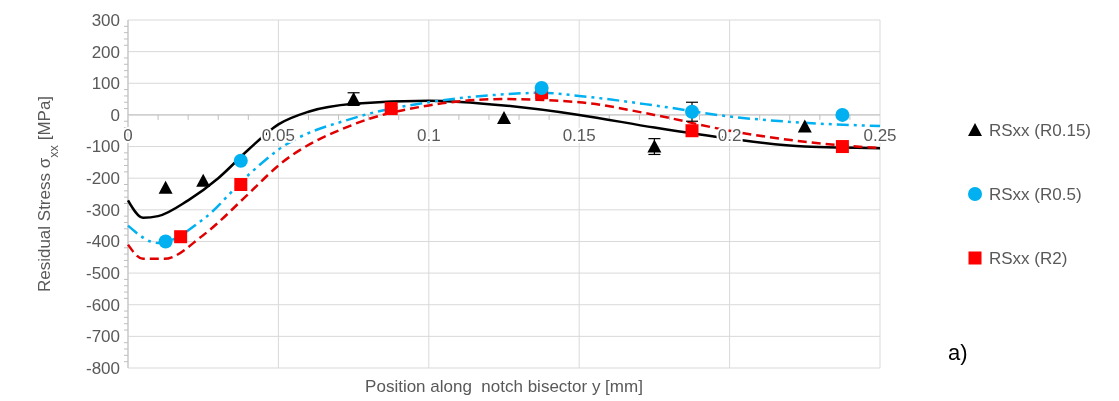 Image resolution: width=1119 pixels, height=401 pixels. Describe the element at coordinates (428, 135) in the screenshot. I see `x-tick-label: 0.1` at that location.